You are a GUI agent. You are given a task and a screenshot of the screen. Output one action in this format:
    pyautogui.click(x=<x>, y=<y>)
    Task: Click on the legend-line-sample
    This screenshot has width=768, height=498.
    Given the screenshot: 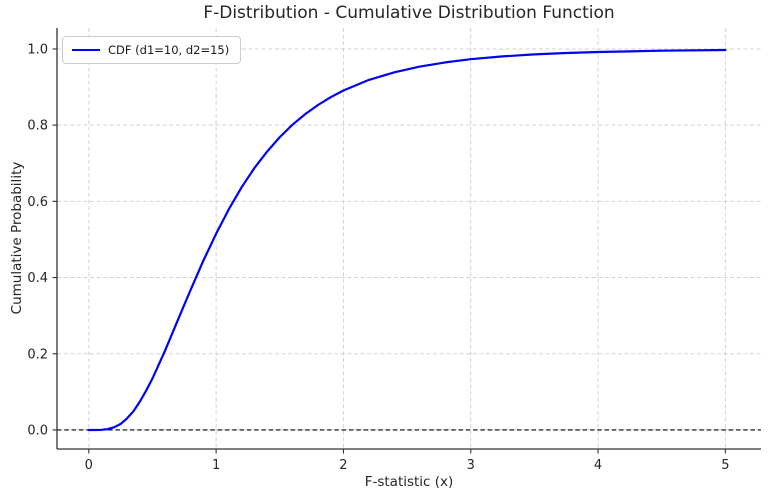 What is the action you would take?
    pyautogui.click(x=86, y=50)
    